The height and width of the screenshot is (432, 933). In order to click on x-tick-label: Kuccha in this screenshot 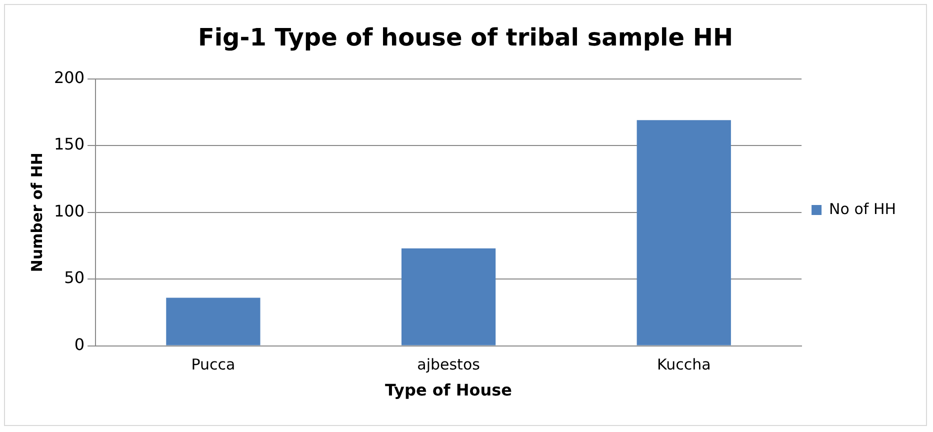, I will do `click(683, 365)`.